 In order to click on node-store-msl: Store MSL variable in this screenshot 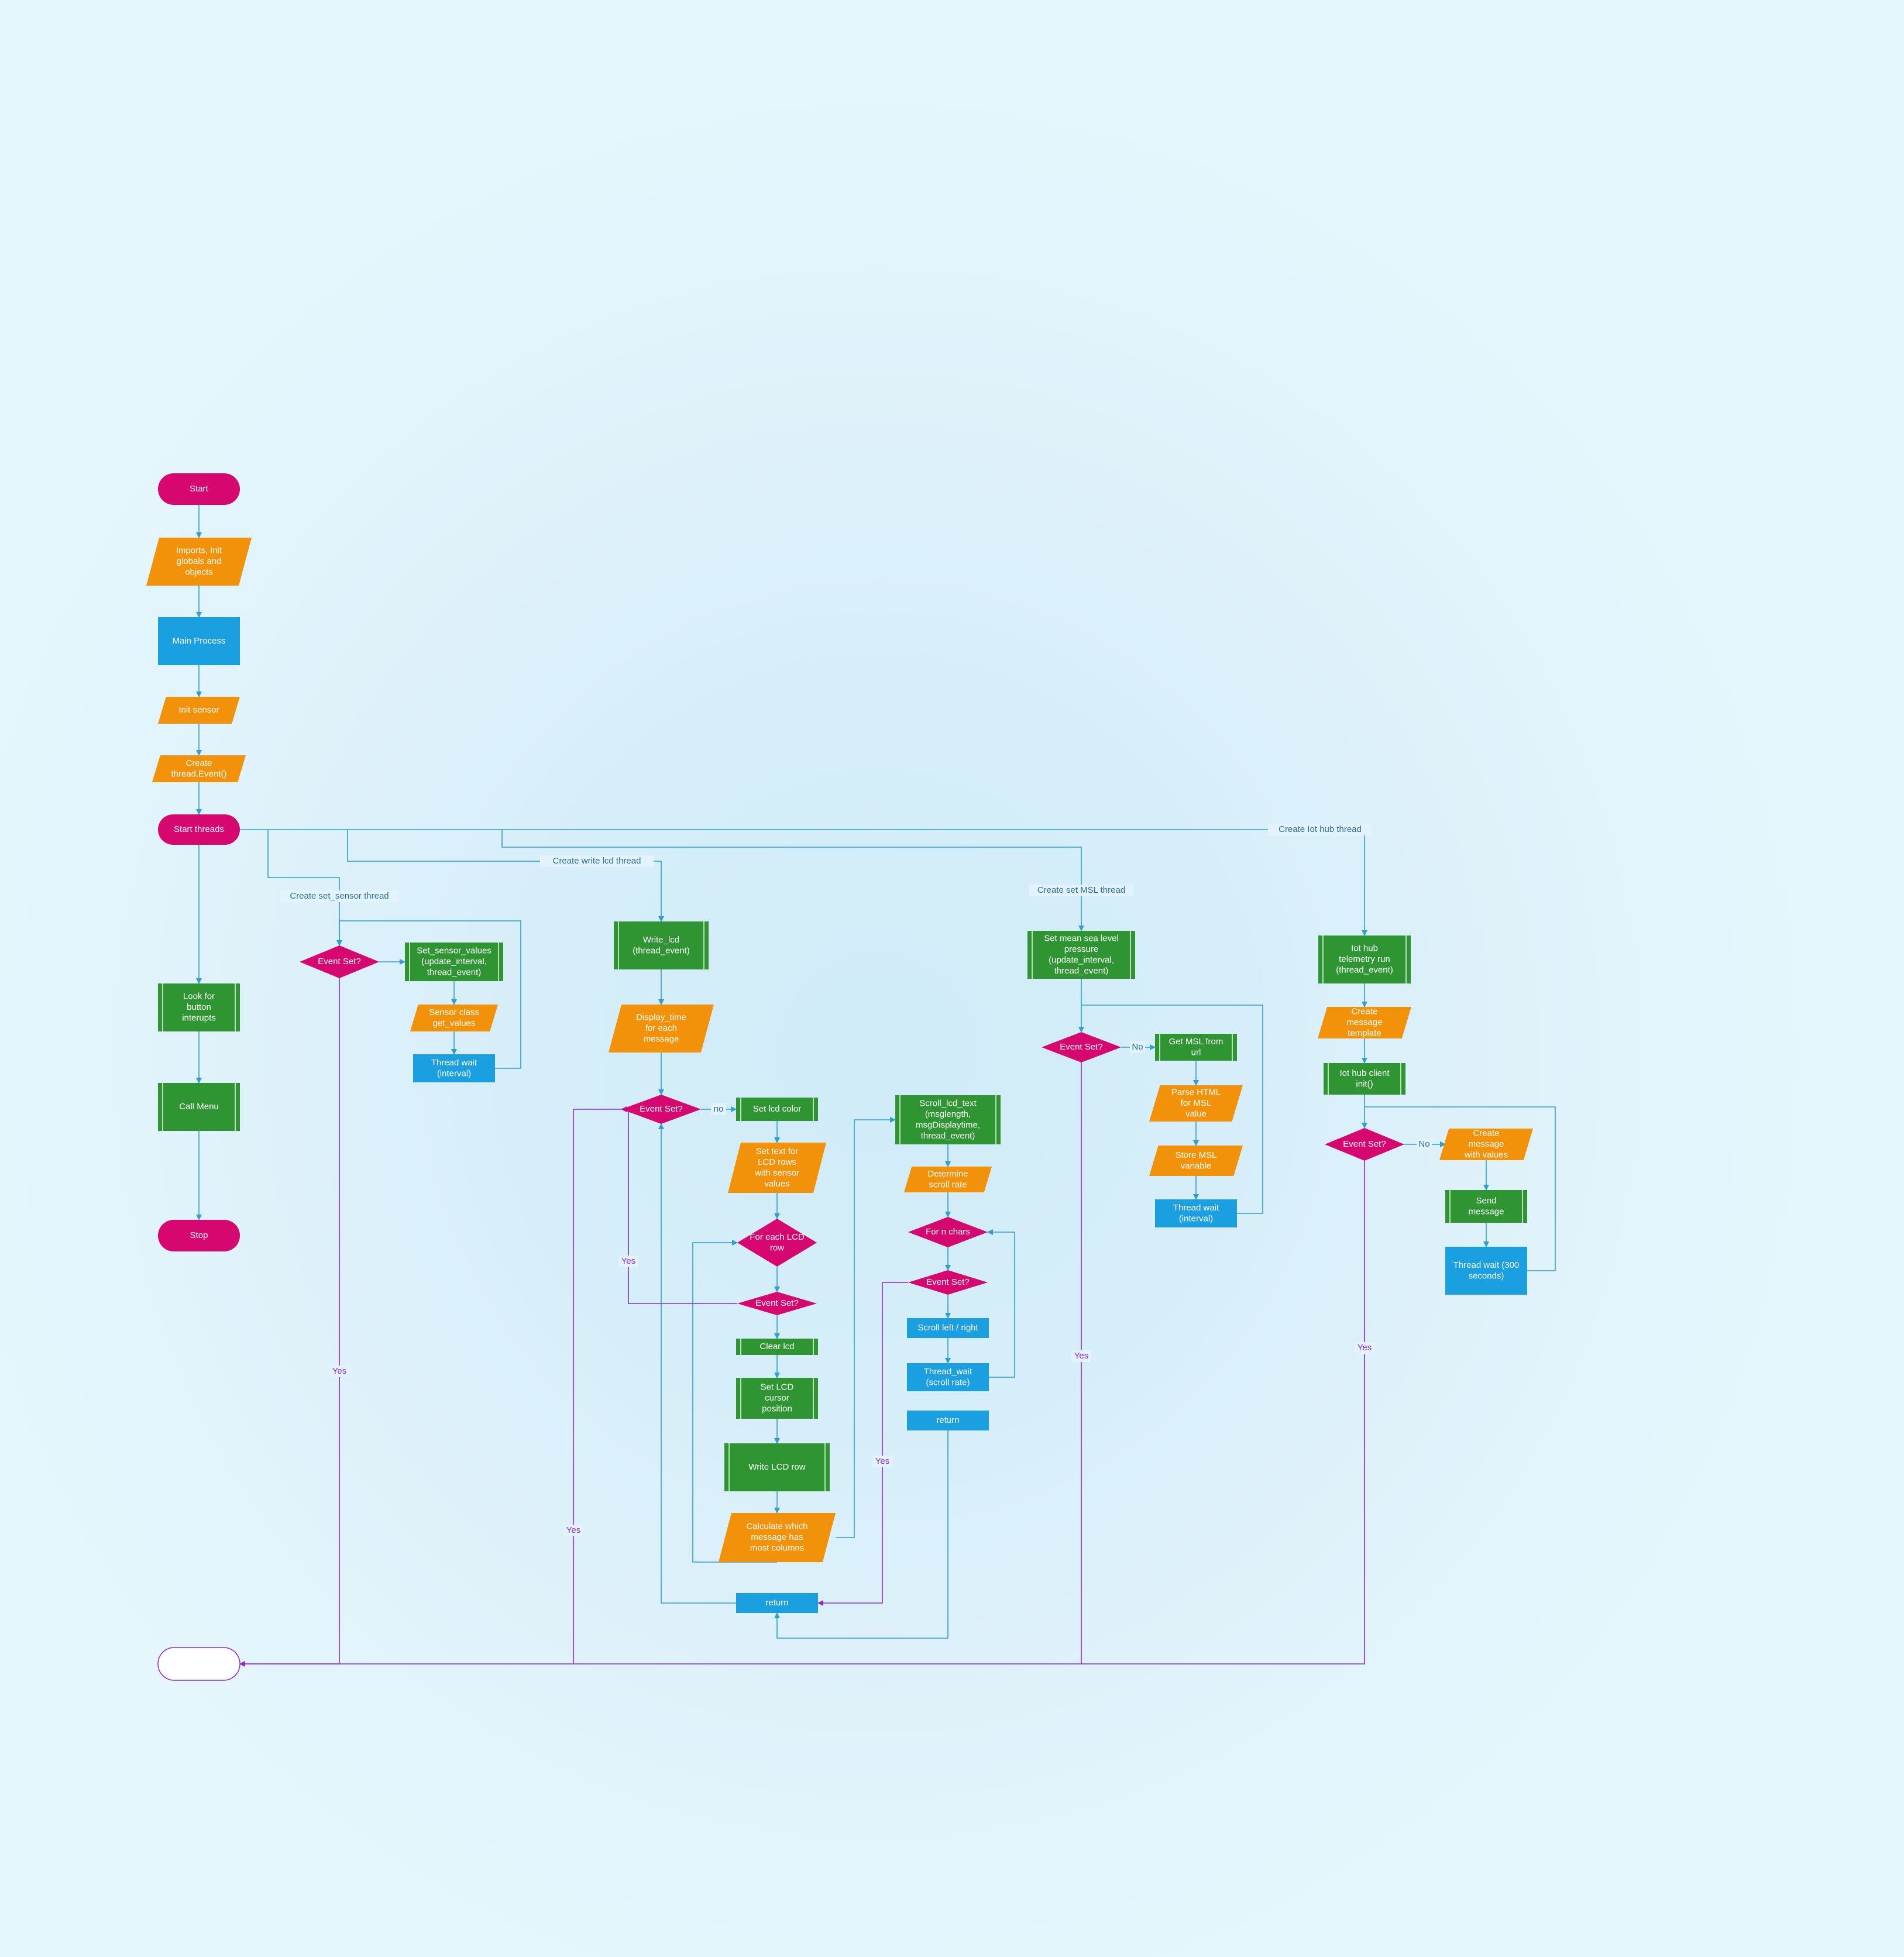, I will do `click(1196, 1161)`.